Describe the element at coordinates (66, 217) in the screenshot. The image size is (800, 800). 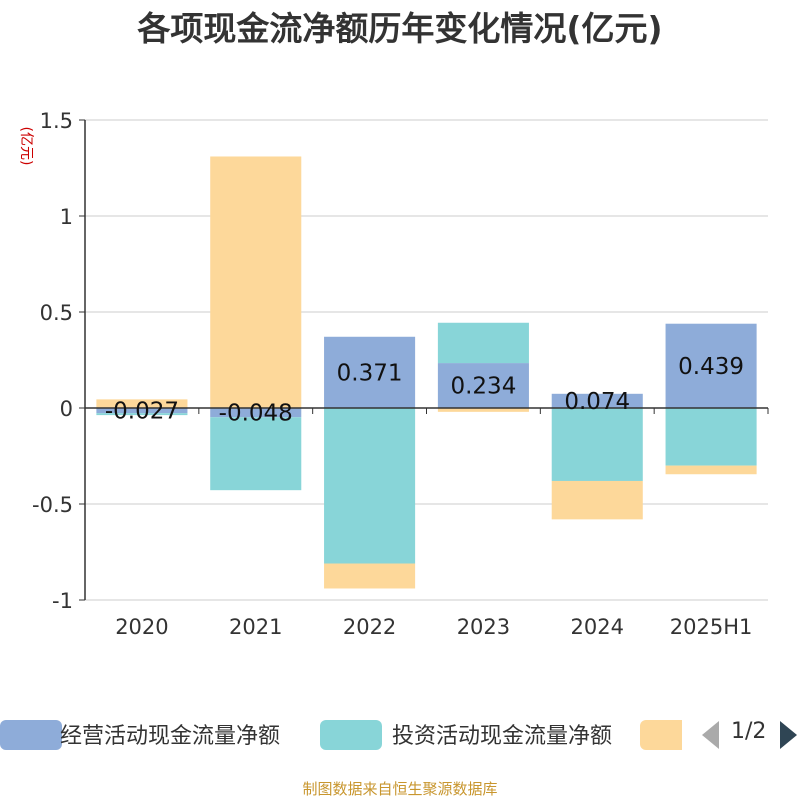
I see `y-tick-label: 1` at that location.